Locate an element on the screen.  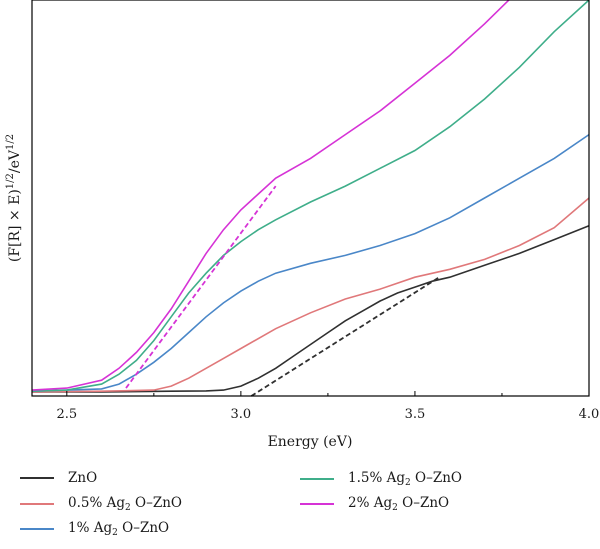
x-tick-label-1: 3.0 is located at coordinates (241, 414).